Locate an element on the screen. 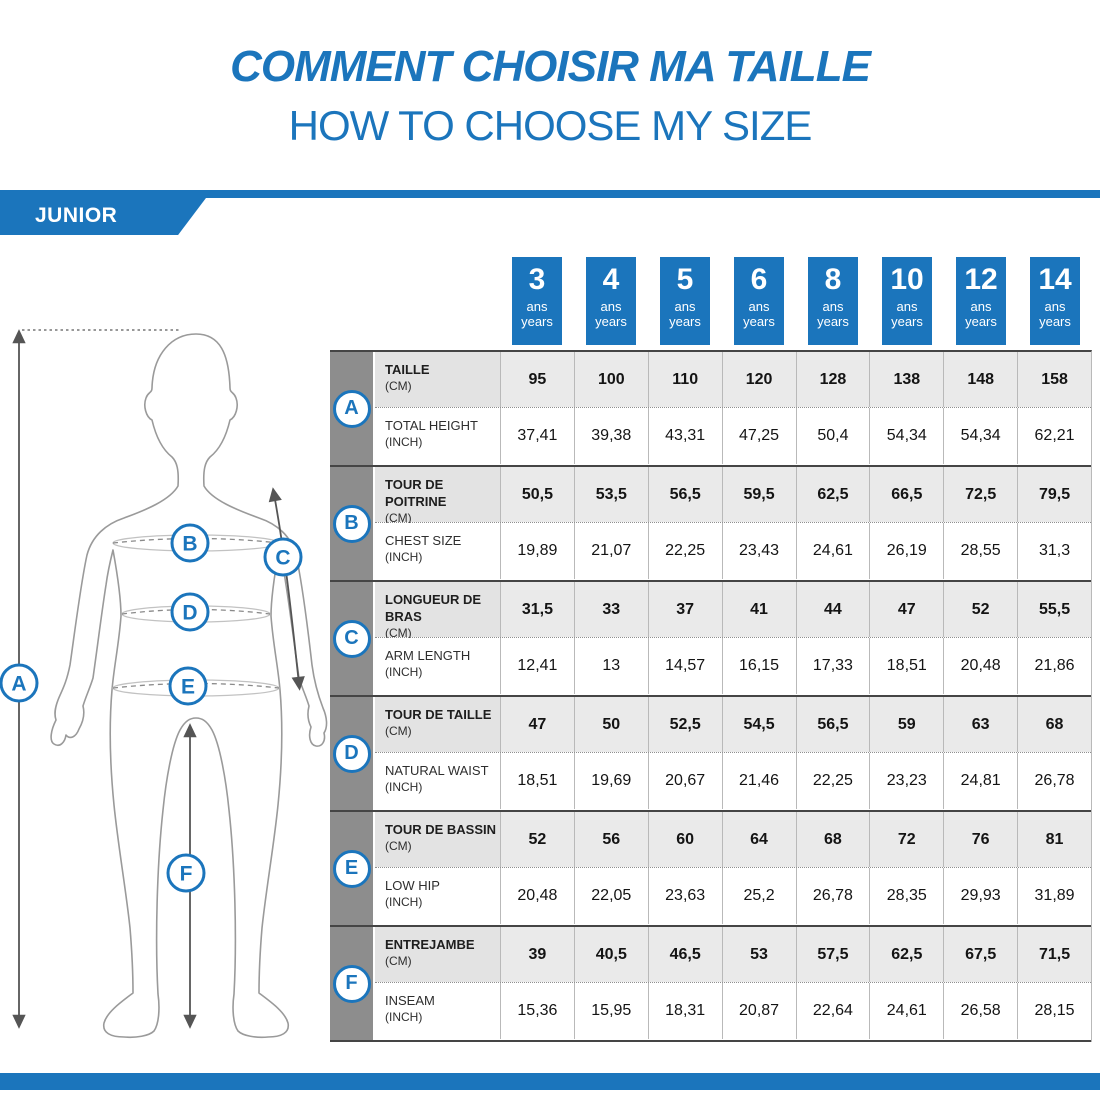  english-label: ARM LENGTH is located at coordinates (428, 655).